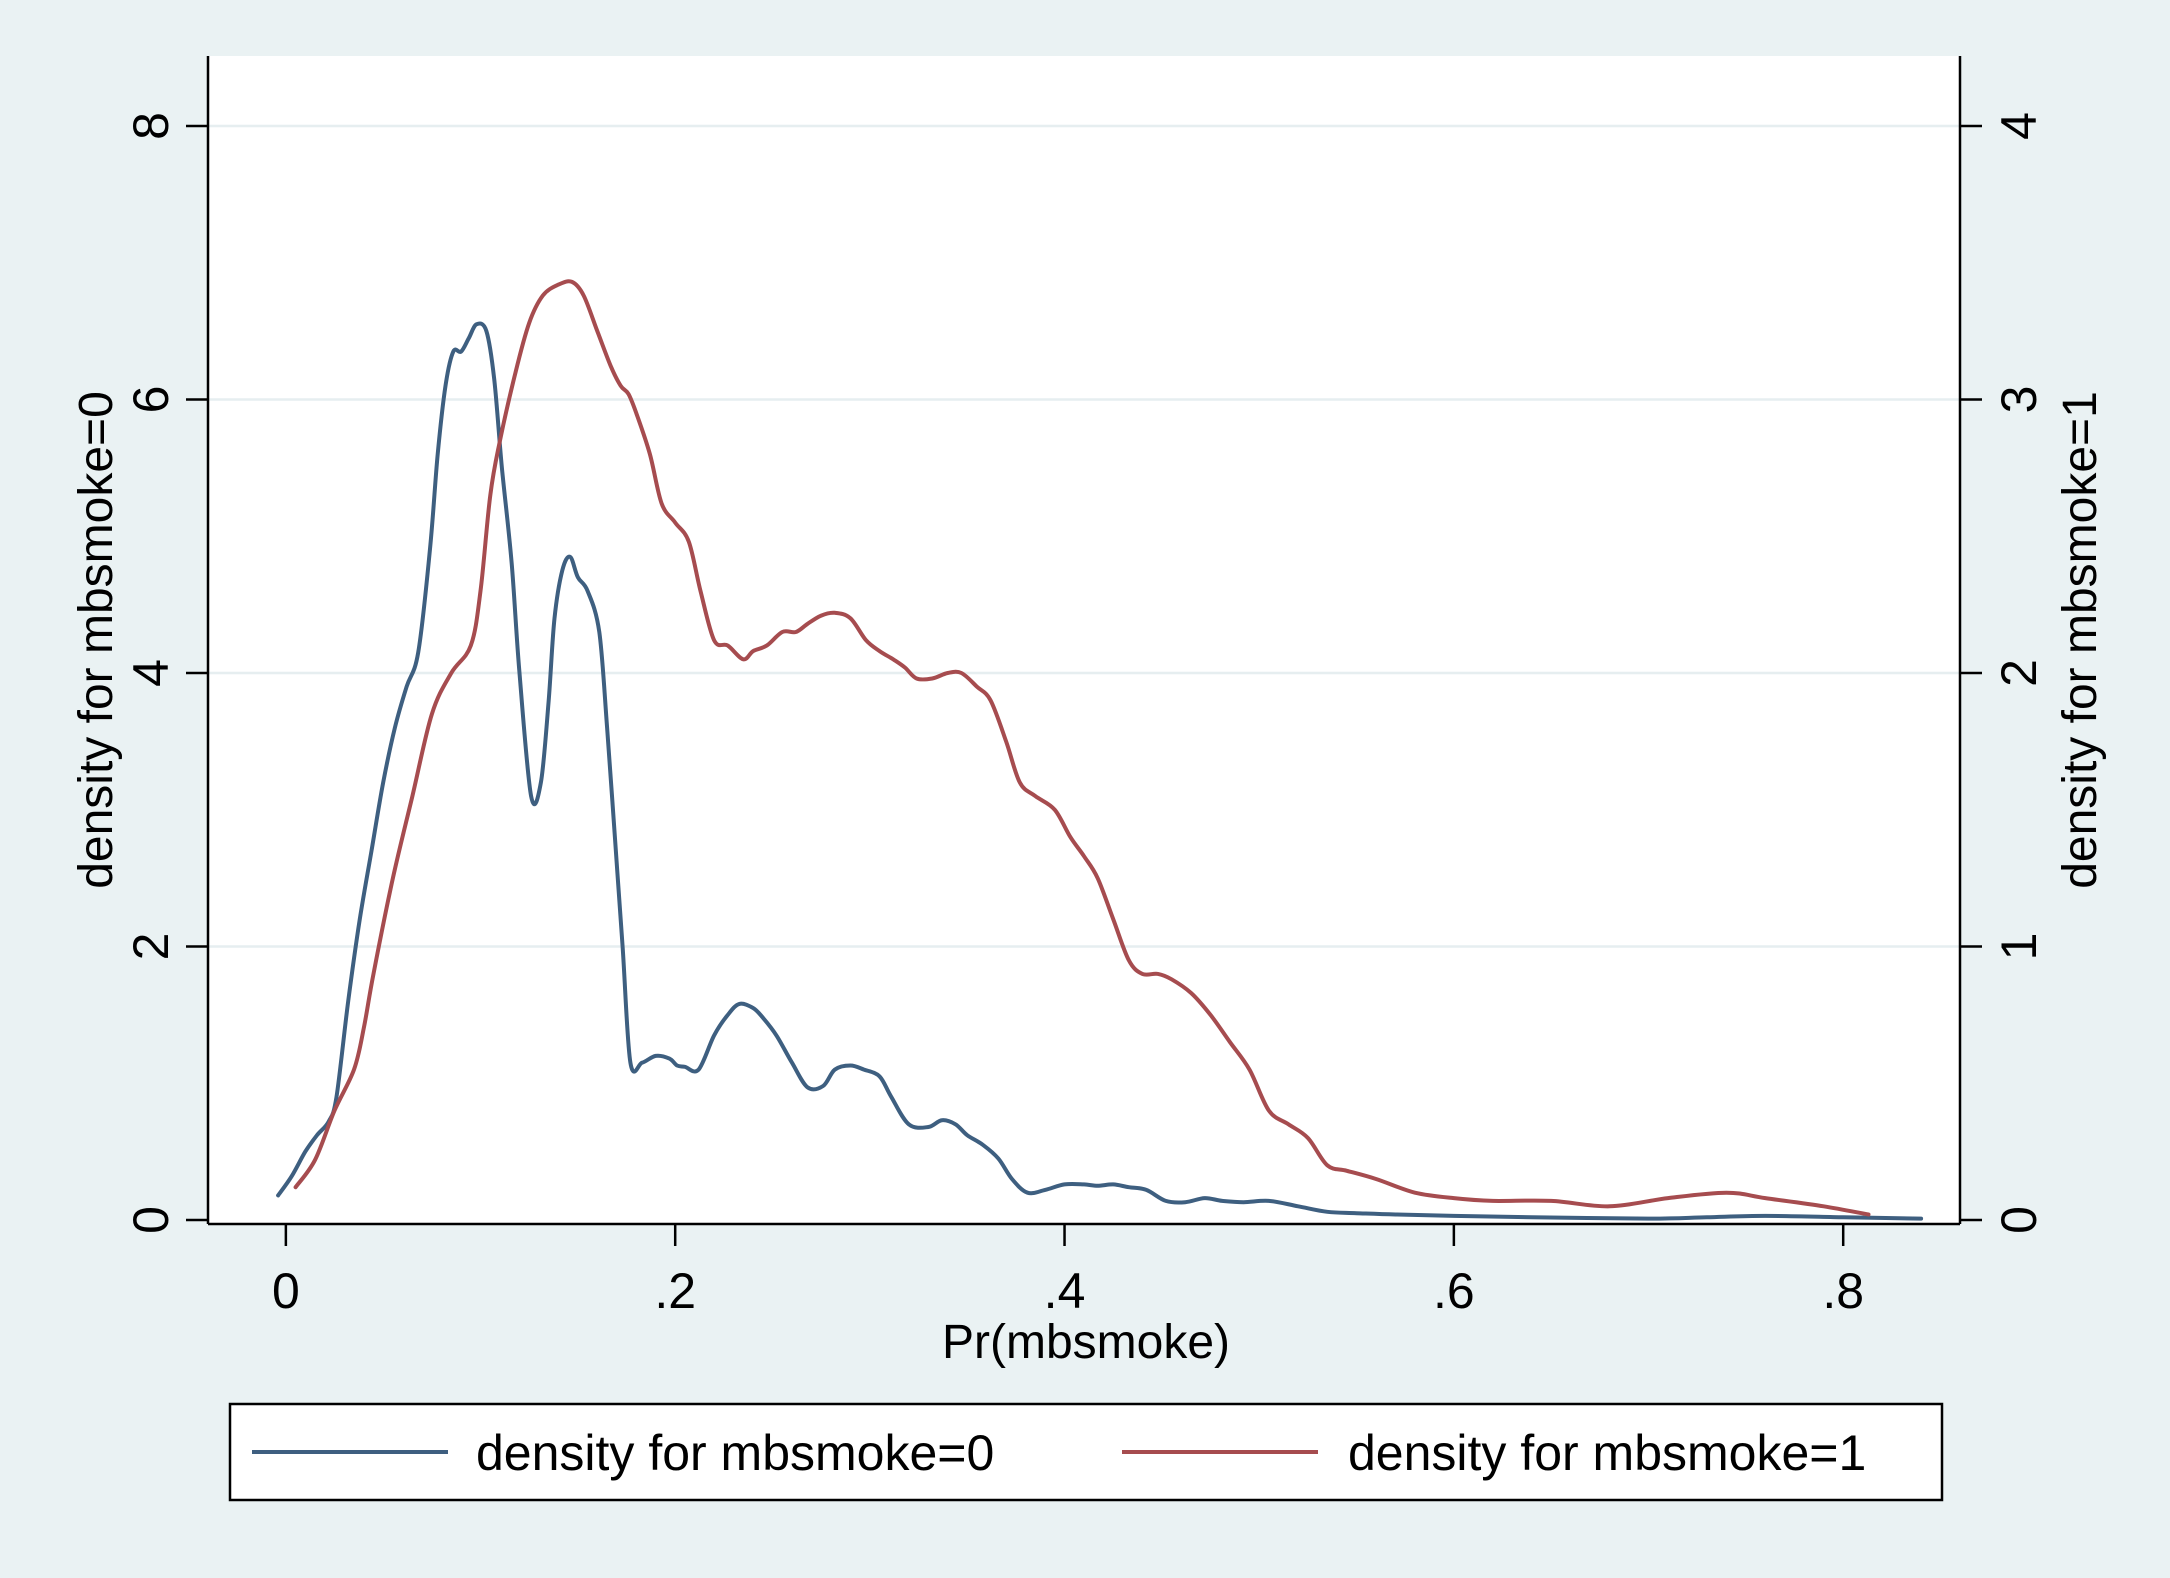 The height and width of the screenshot is (1578, 2170). What do you see at coordinates (675, 1291) in the screenshot?
I see `x-tick-label-1: .2` at bounding box center [675, 1291].